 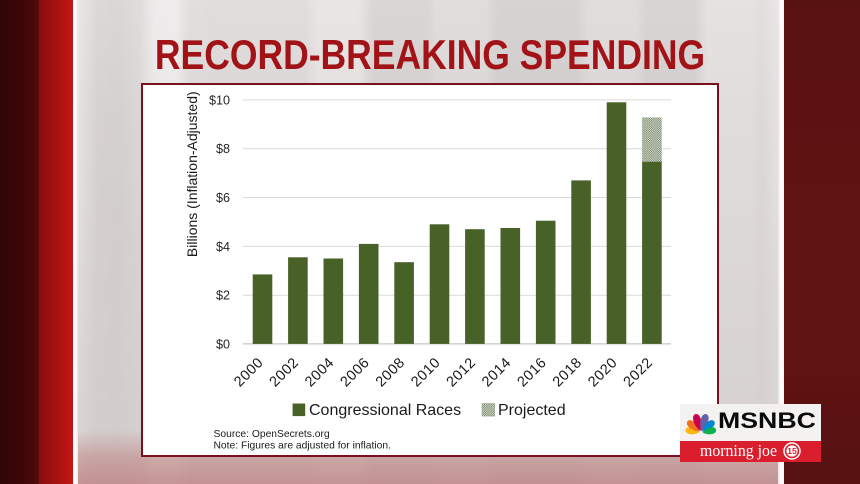 What do you see at coordinates (385, 410) in the screenshot?
I see `svg-text: Congressional Races` at bounding box center [385, 410].